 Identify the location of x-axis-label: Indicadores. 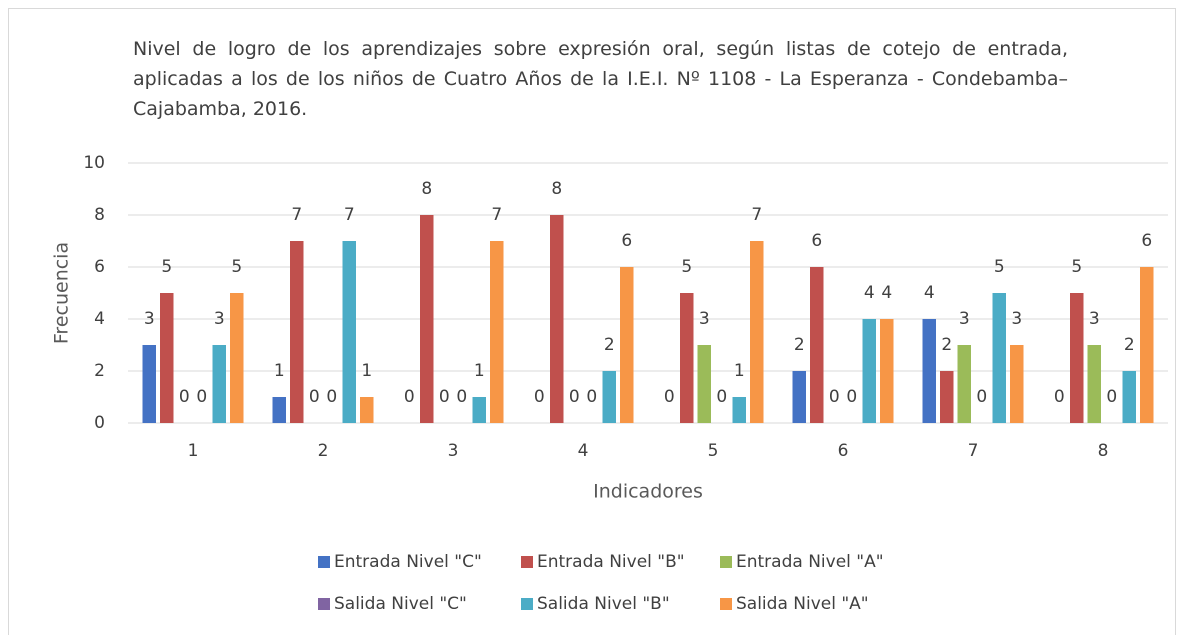
(648, 492).